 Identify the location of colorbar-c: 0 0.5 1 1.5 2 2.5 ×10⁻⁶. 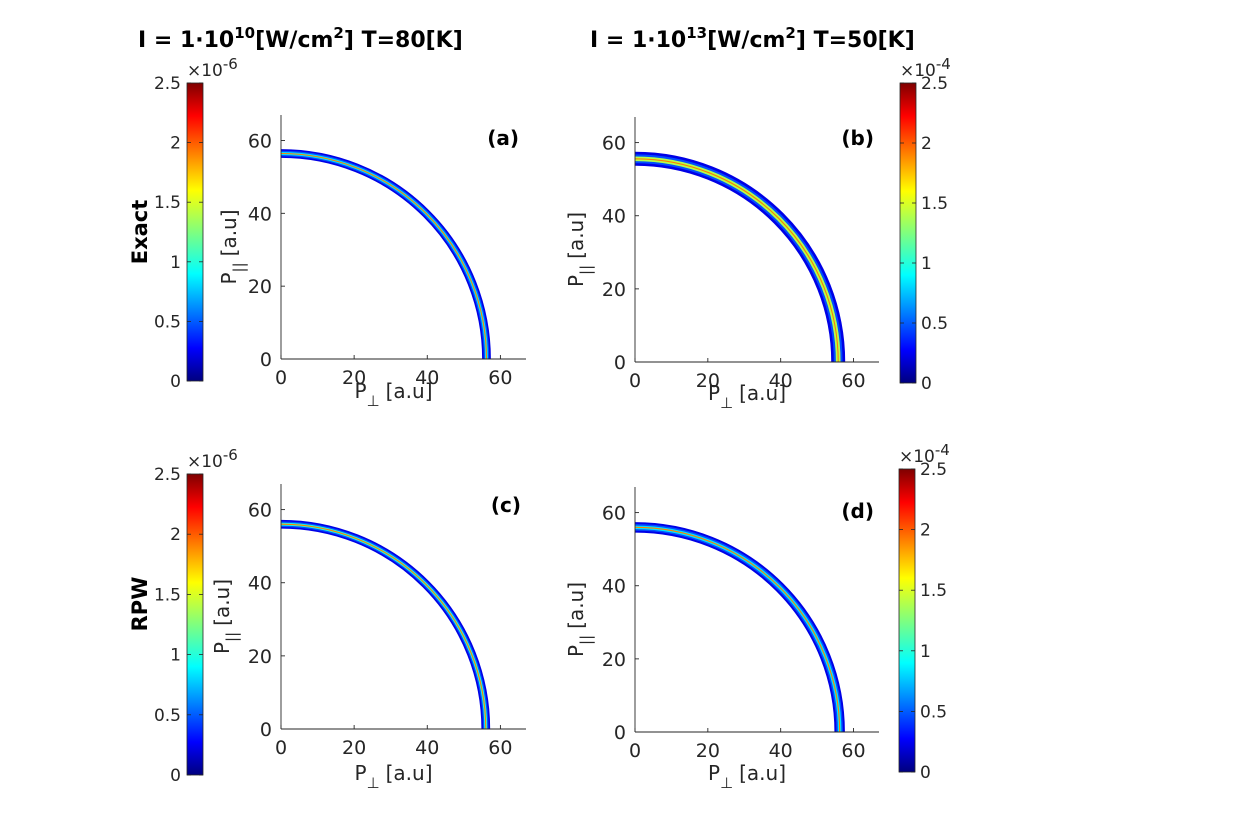
(196, 616).